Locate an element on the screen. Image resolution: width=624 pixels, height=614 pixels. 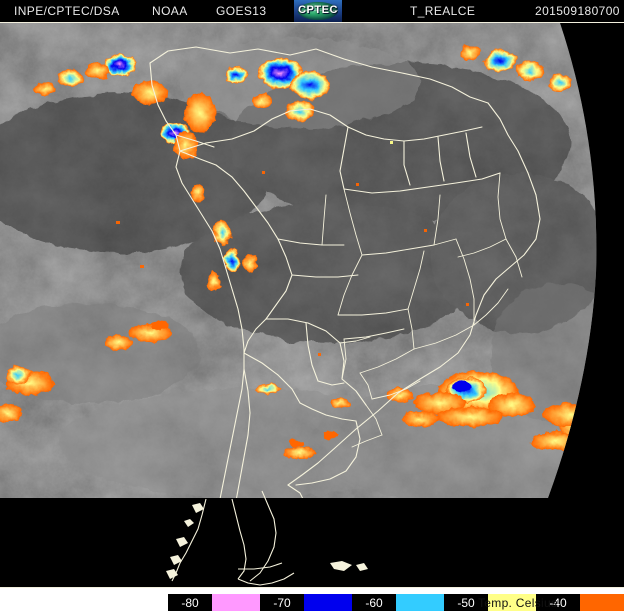
globe-icon is located at coordinates (318, 11).